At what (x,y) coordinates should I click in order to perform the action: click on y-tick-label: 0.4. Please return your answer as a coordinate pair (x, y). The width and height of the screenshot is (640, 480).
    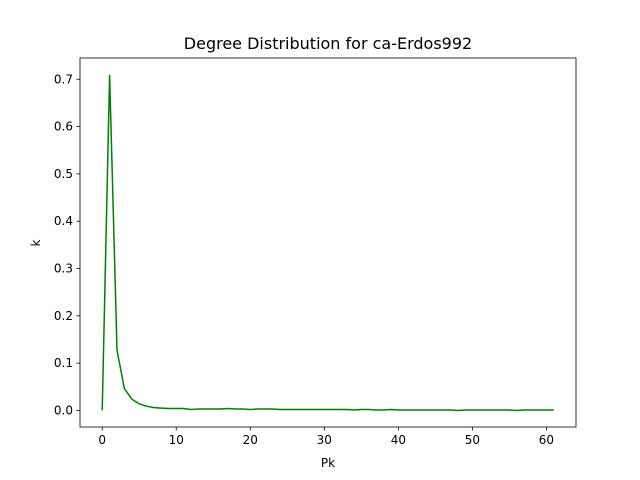
    Looking at the image, I should click on (63, 221).